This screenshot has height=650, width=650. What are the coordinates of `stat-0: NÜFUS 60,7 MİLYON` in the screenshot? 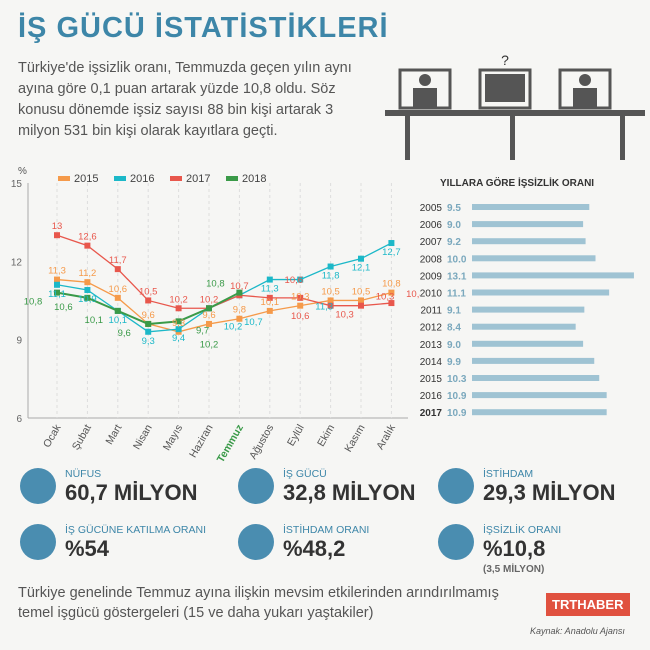 It's located at (120, 488).